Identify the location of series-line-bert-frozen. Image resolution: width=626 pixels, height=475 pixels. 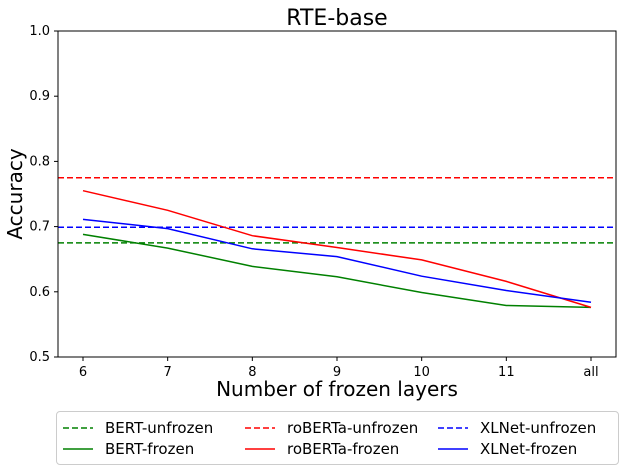
(337, 271).